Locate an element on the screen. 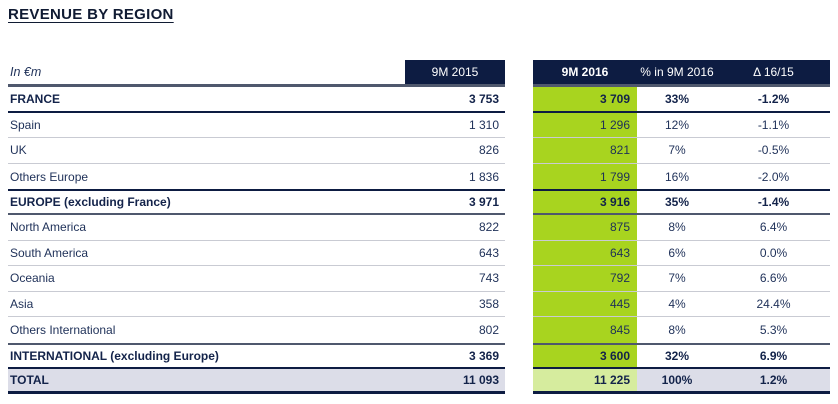 The width and height of the screenshot is (838, 404). header-right-segment: 9M 2016 % in 9M 2016 Δ 16/15 is located at coordinates (681, 73).